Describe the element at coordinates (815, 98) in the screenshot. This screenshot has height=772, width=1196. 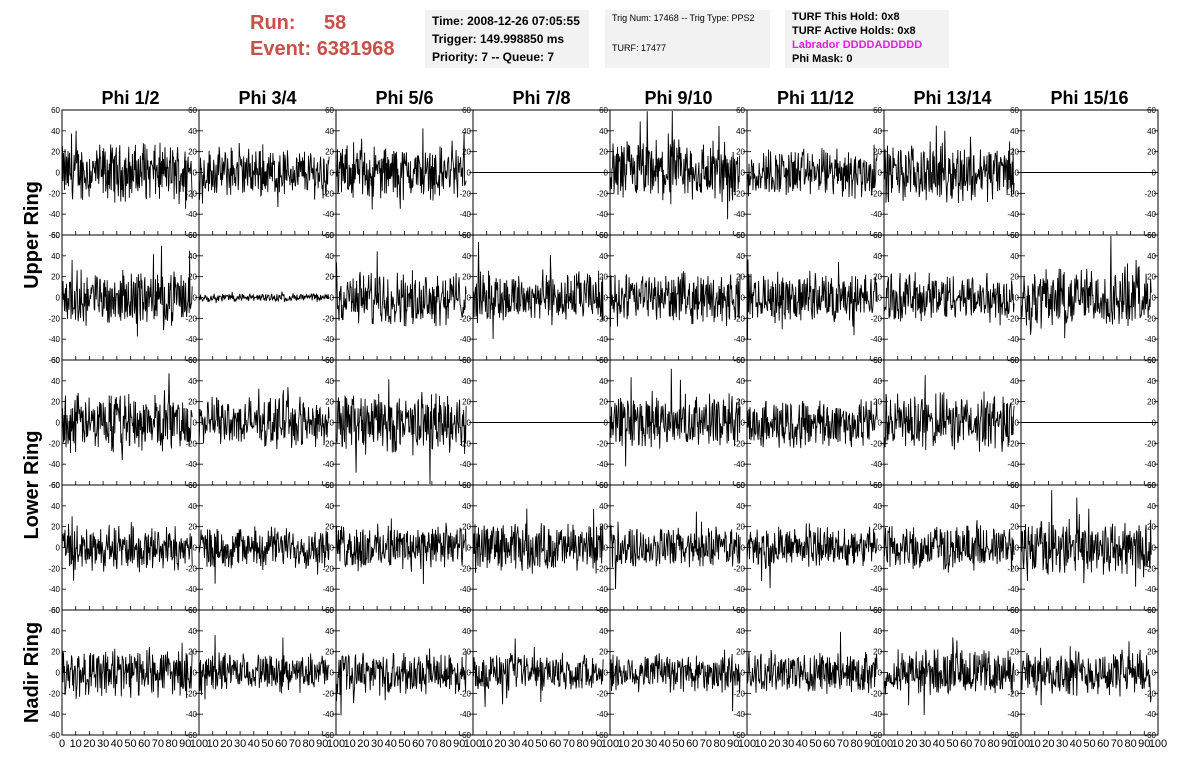
I see `column-title: Phi 11/12` at that location.